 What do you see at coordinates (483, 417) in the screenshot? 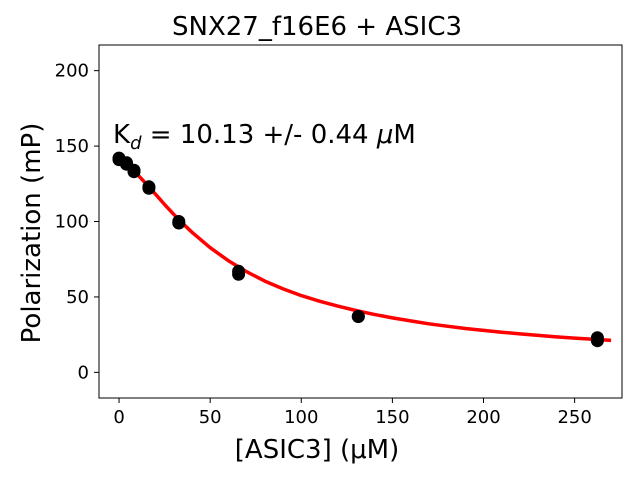
I see `x-tick-label: 200` at bounding box center [483, 417].